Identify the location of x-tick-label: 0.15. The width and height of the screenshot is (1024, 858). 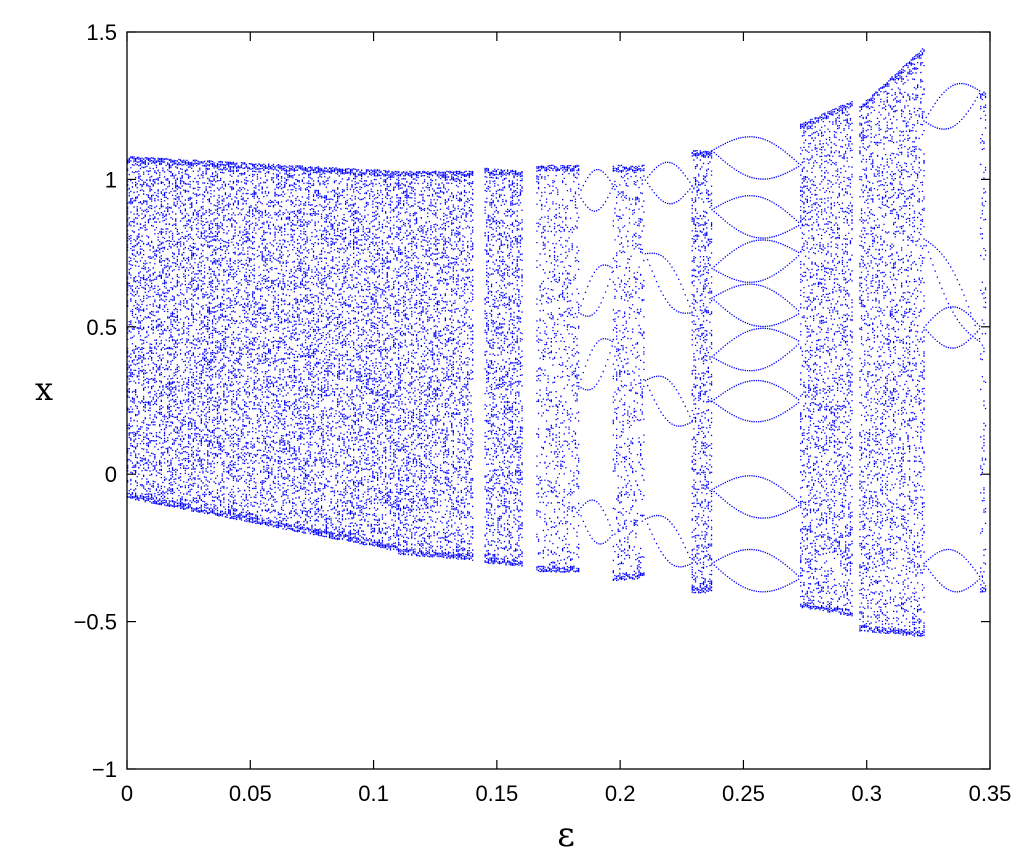
(496, 793).